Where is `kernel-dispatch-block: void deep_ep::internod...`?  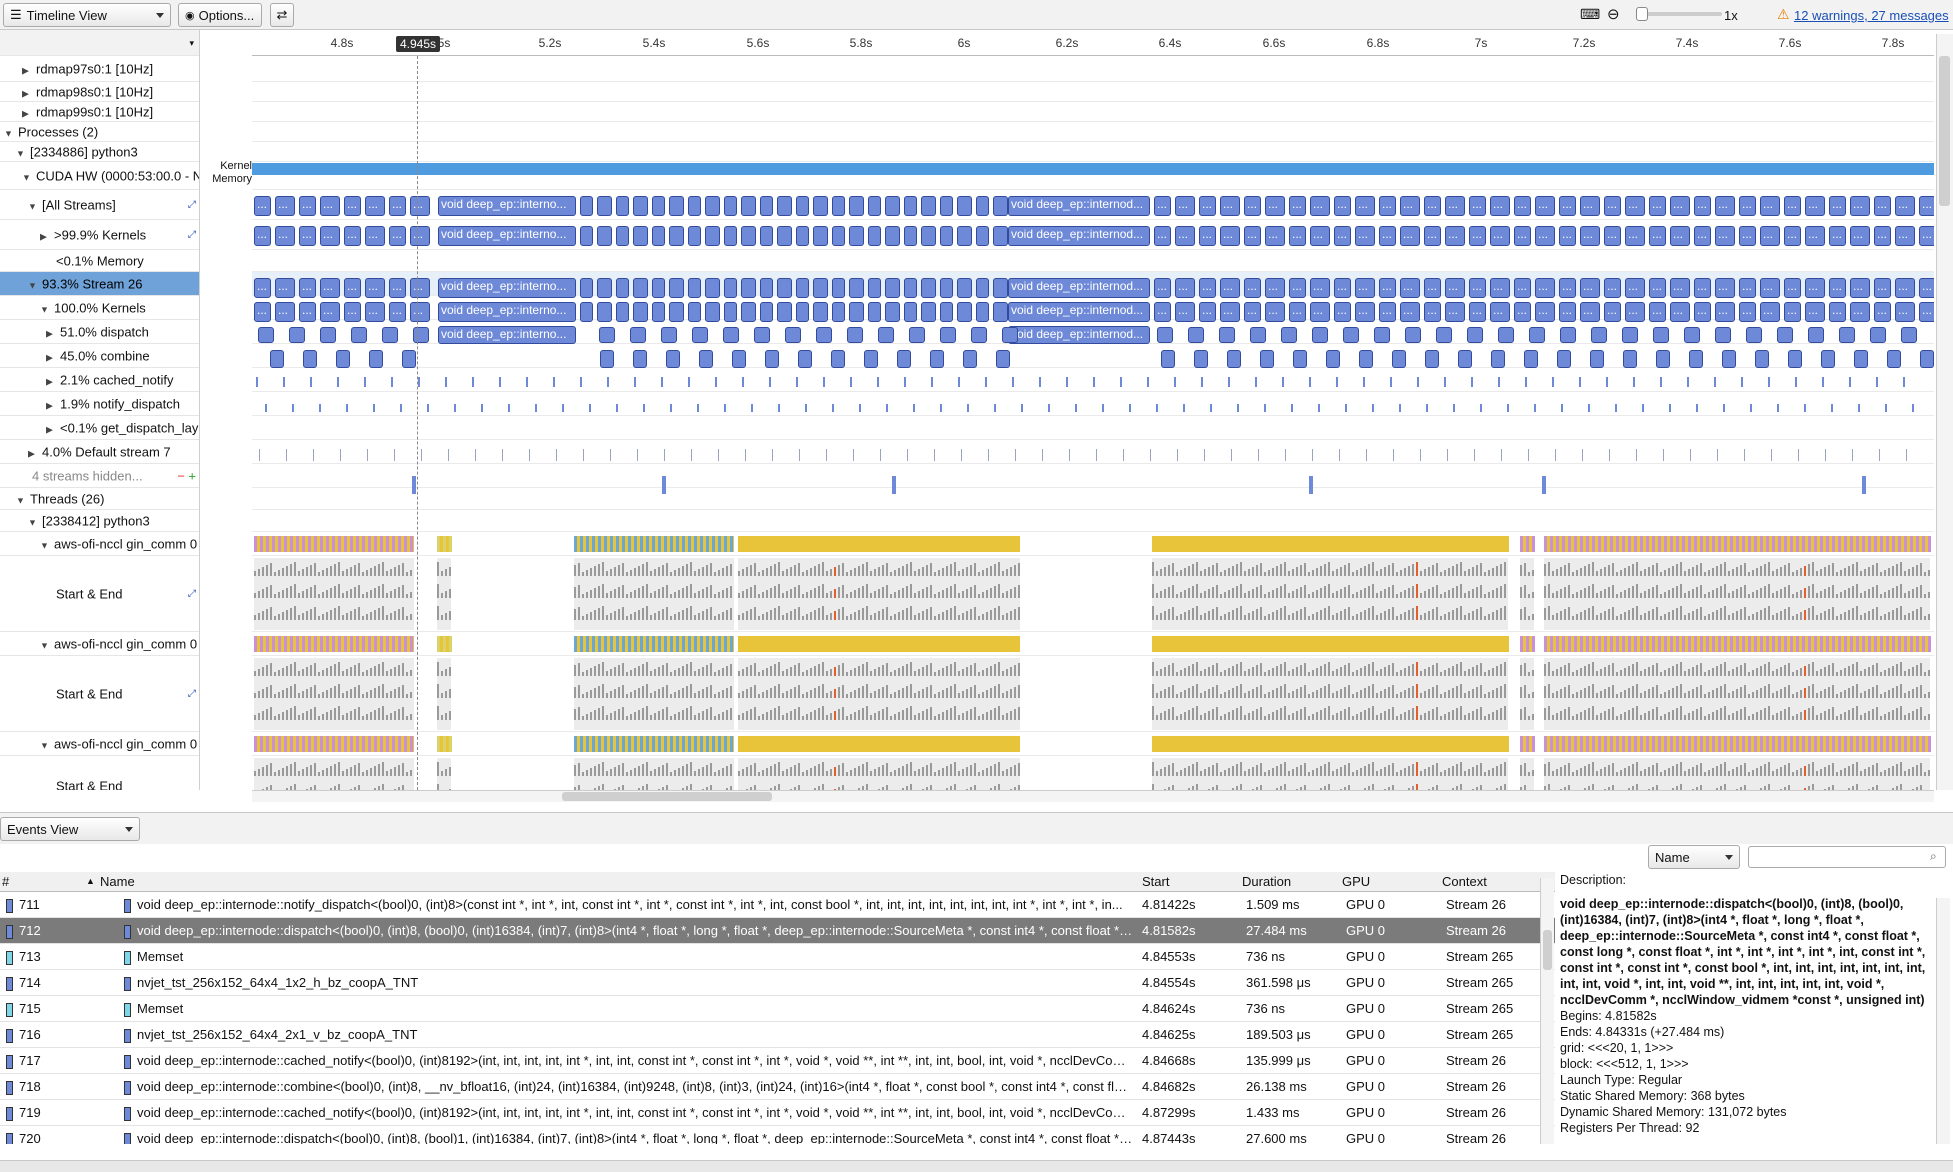
kernel-dispatch-block: void deep_ep::internod... is located at coordinates (1079, 288).